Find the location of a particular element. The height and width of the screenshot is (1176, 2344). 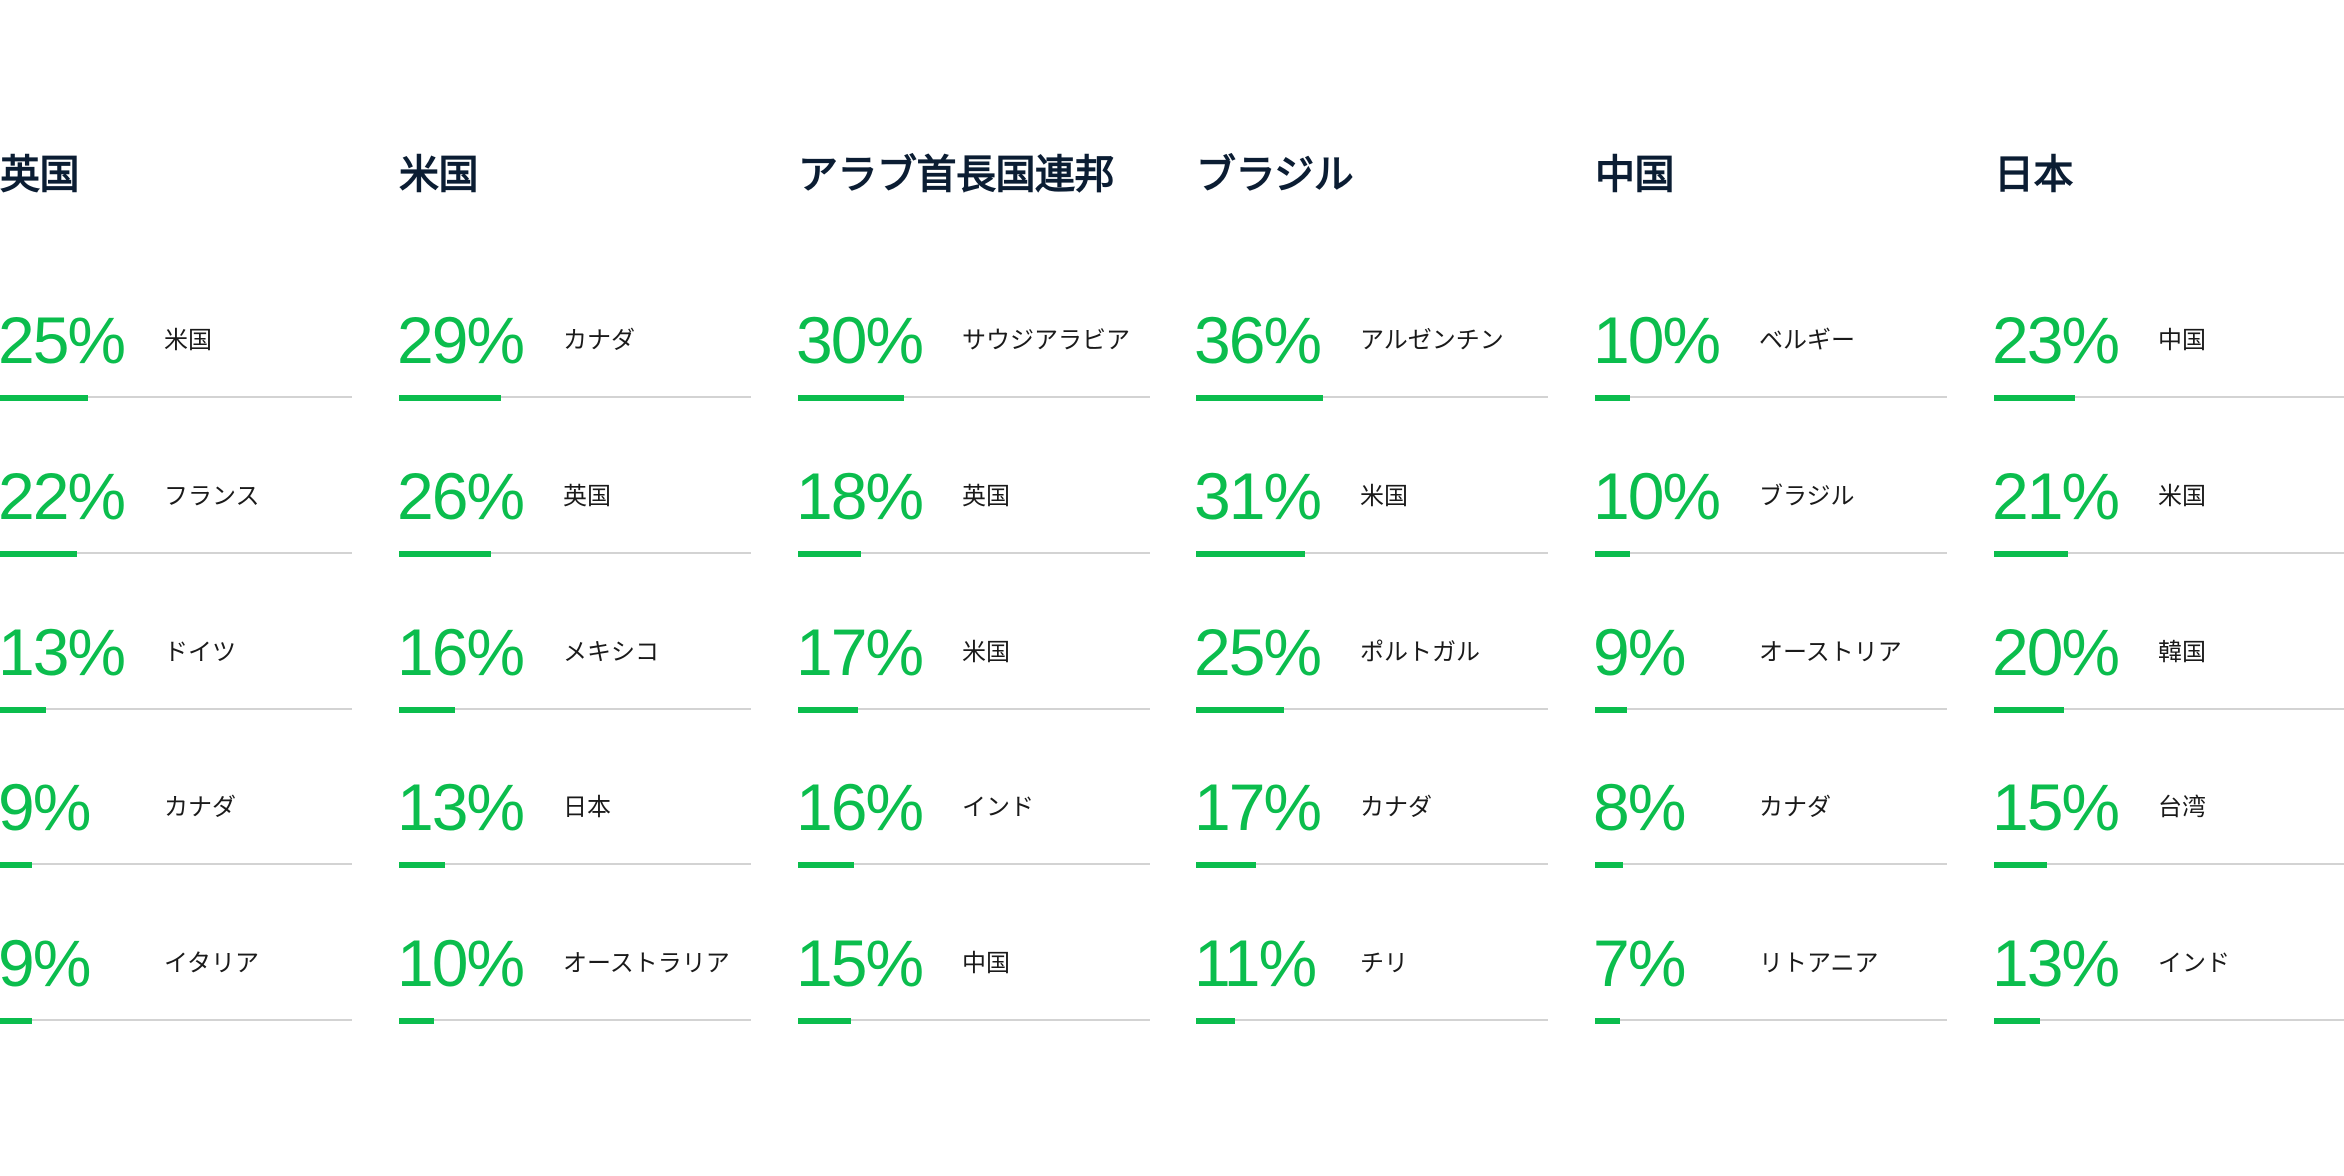

destination-label: イタリア is located at coordinates (212, 963).